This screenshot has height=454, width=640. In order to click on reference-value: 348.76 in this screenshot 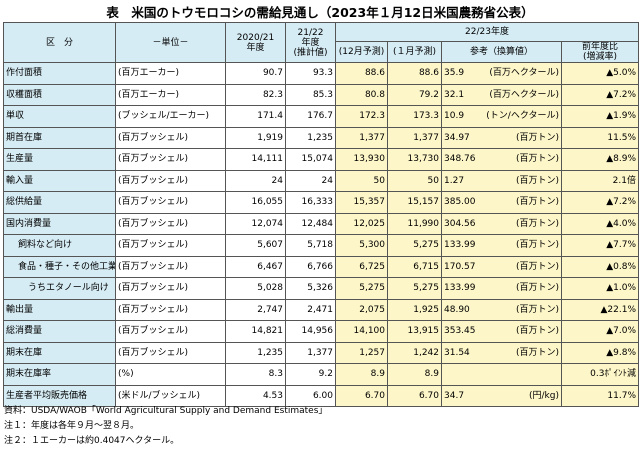, I will do `click(460, 159)`.